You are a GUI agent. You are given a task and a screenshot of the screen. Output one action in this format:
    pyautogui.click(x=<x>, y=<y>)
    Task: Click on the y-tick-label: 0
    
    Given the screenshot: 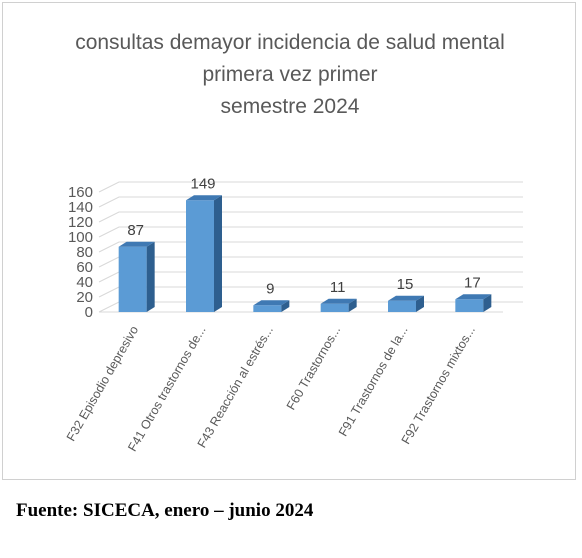 What is the action you would take?
    pyautogui.click(x=89, y=312)
    